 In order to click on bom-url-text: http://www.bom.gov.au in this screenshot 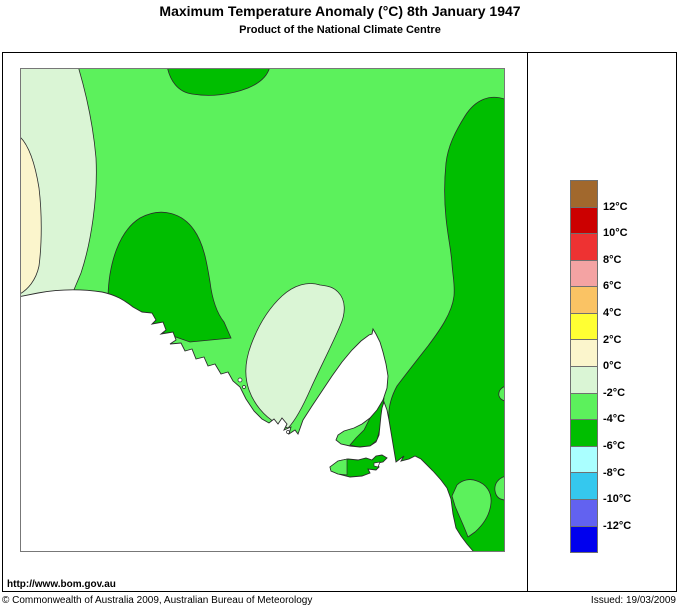, I will do `click(61, 584)`.